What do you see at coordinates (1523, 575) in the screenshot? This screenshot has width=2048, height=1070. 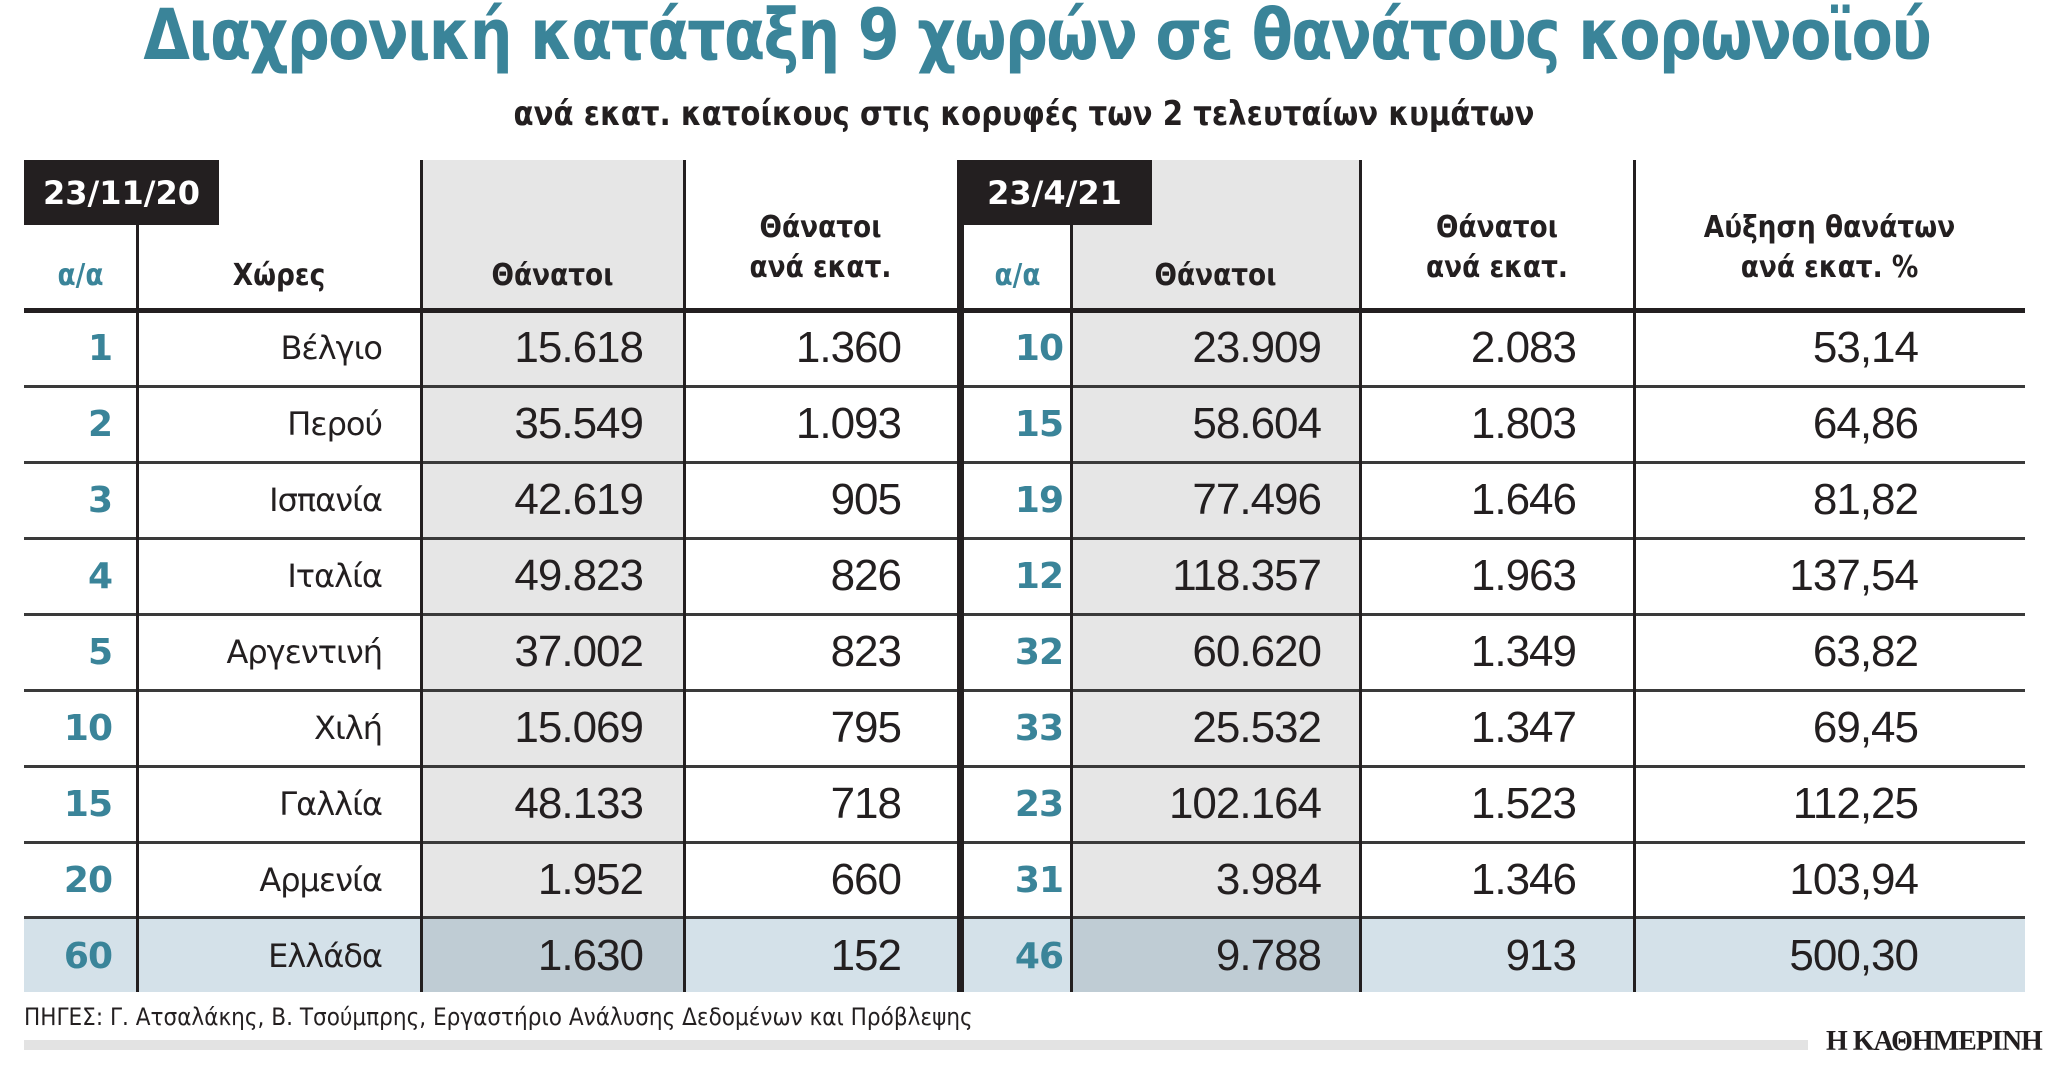 I see `cell-pm2: 1.963` at bounding box center [1523, 575].